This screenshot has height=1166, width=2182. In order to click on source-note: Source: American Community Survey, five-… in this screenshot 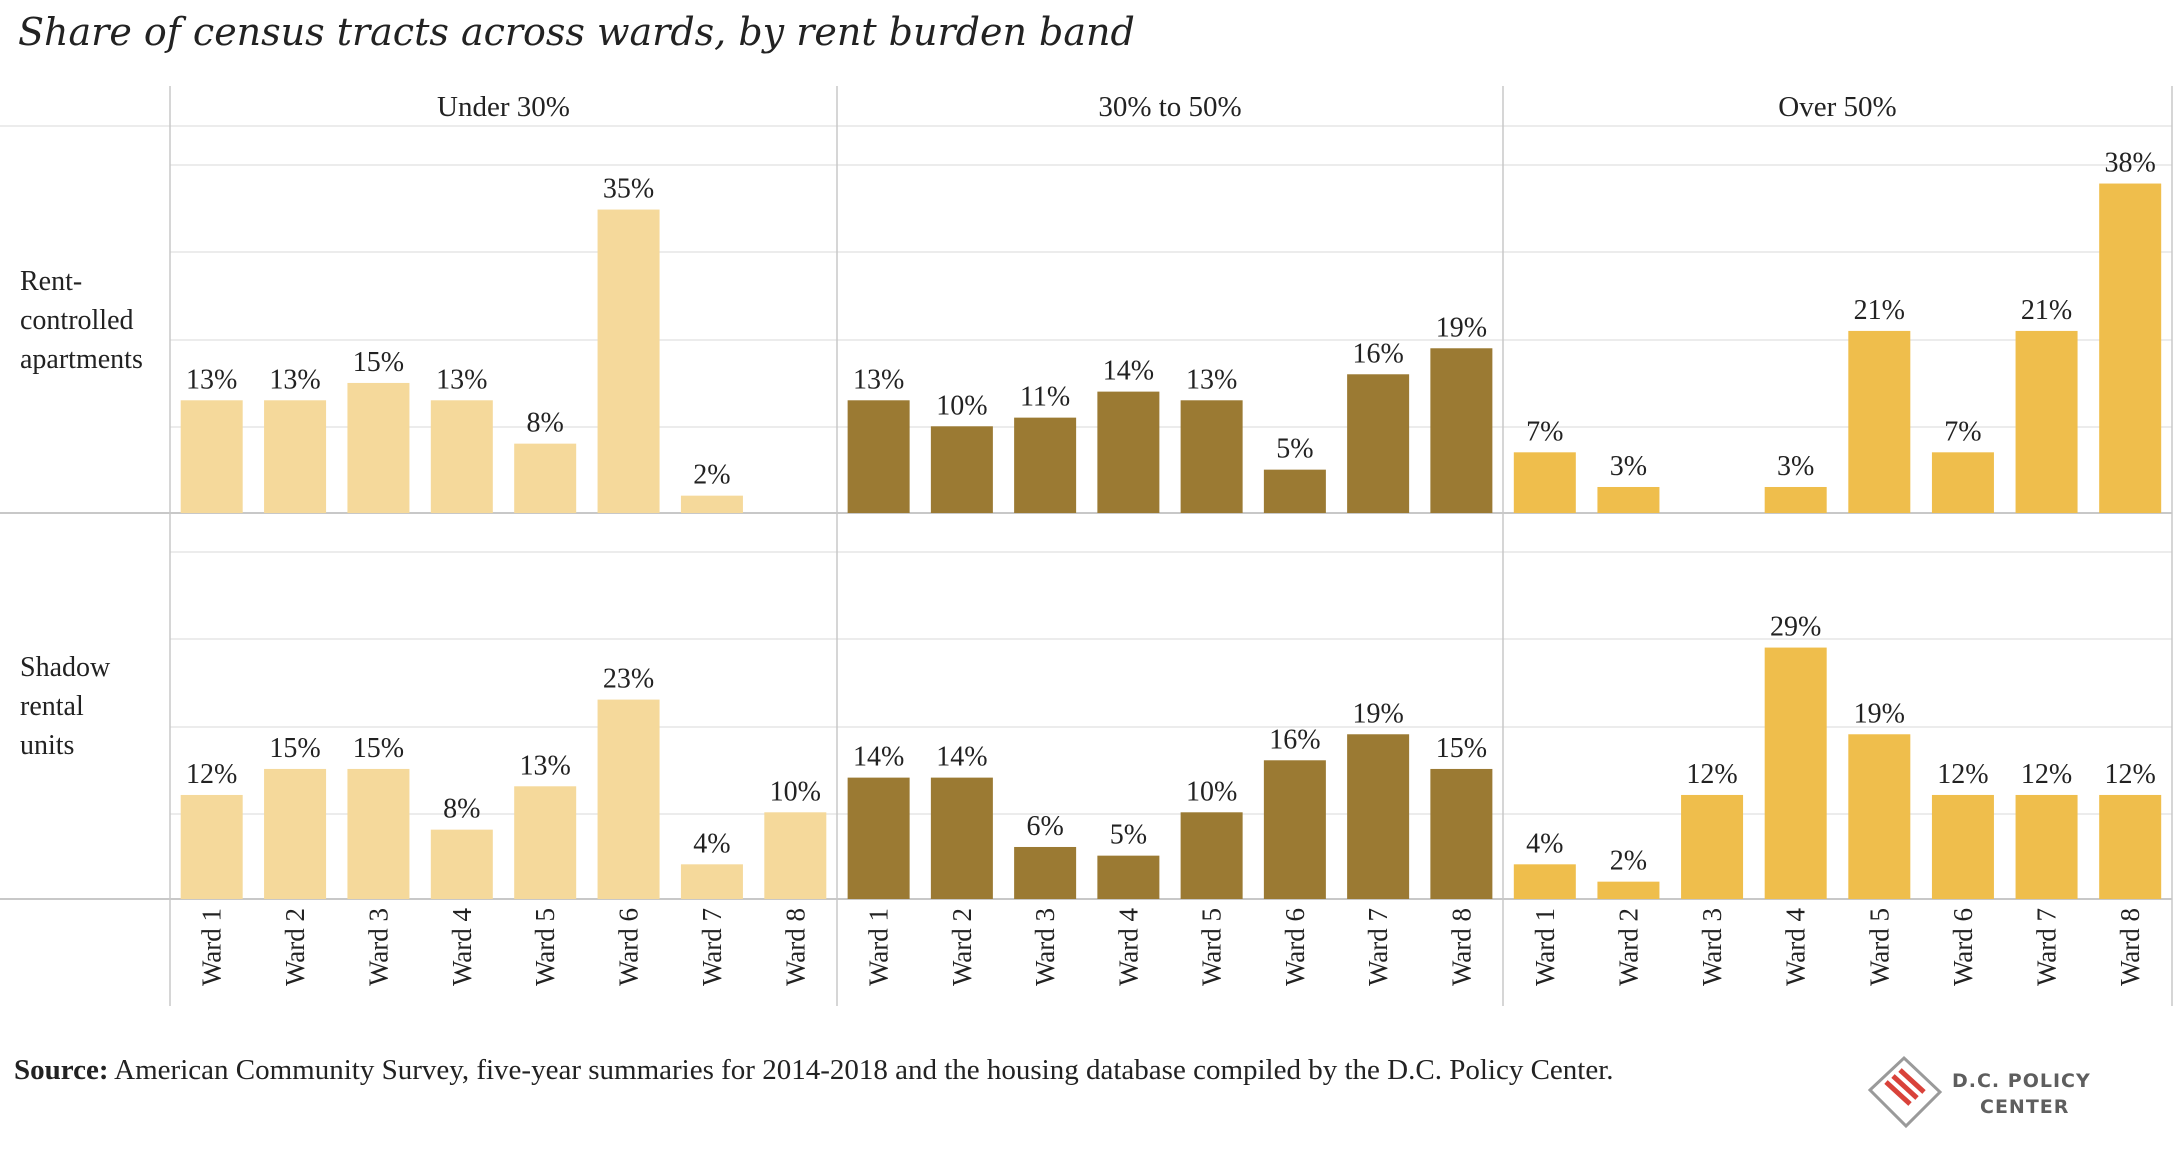, I will do `click(884, 1070)`.